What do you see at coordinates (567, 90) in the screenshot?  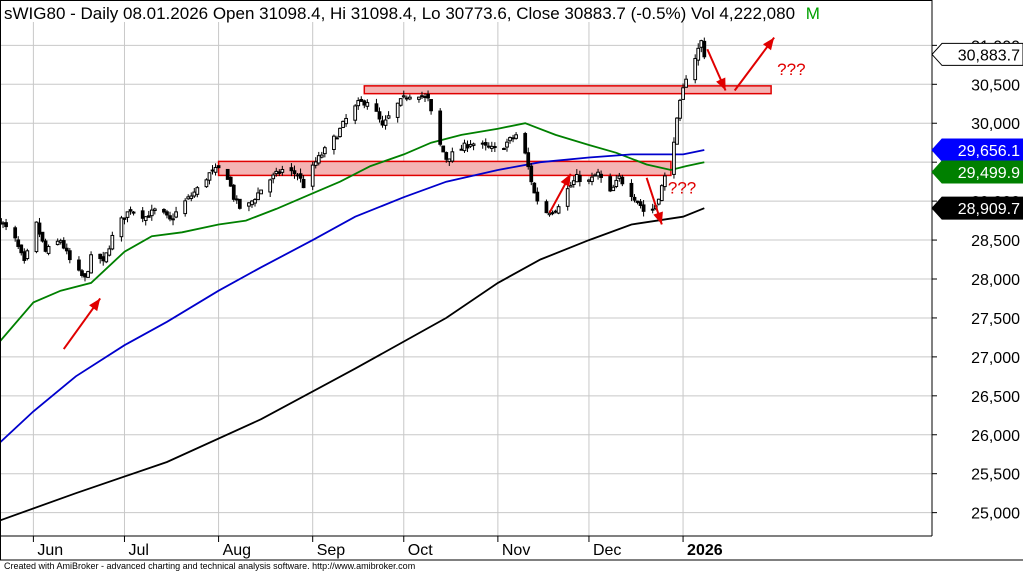 I see `resistance-zone` at bounding box center [567, 90].